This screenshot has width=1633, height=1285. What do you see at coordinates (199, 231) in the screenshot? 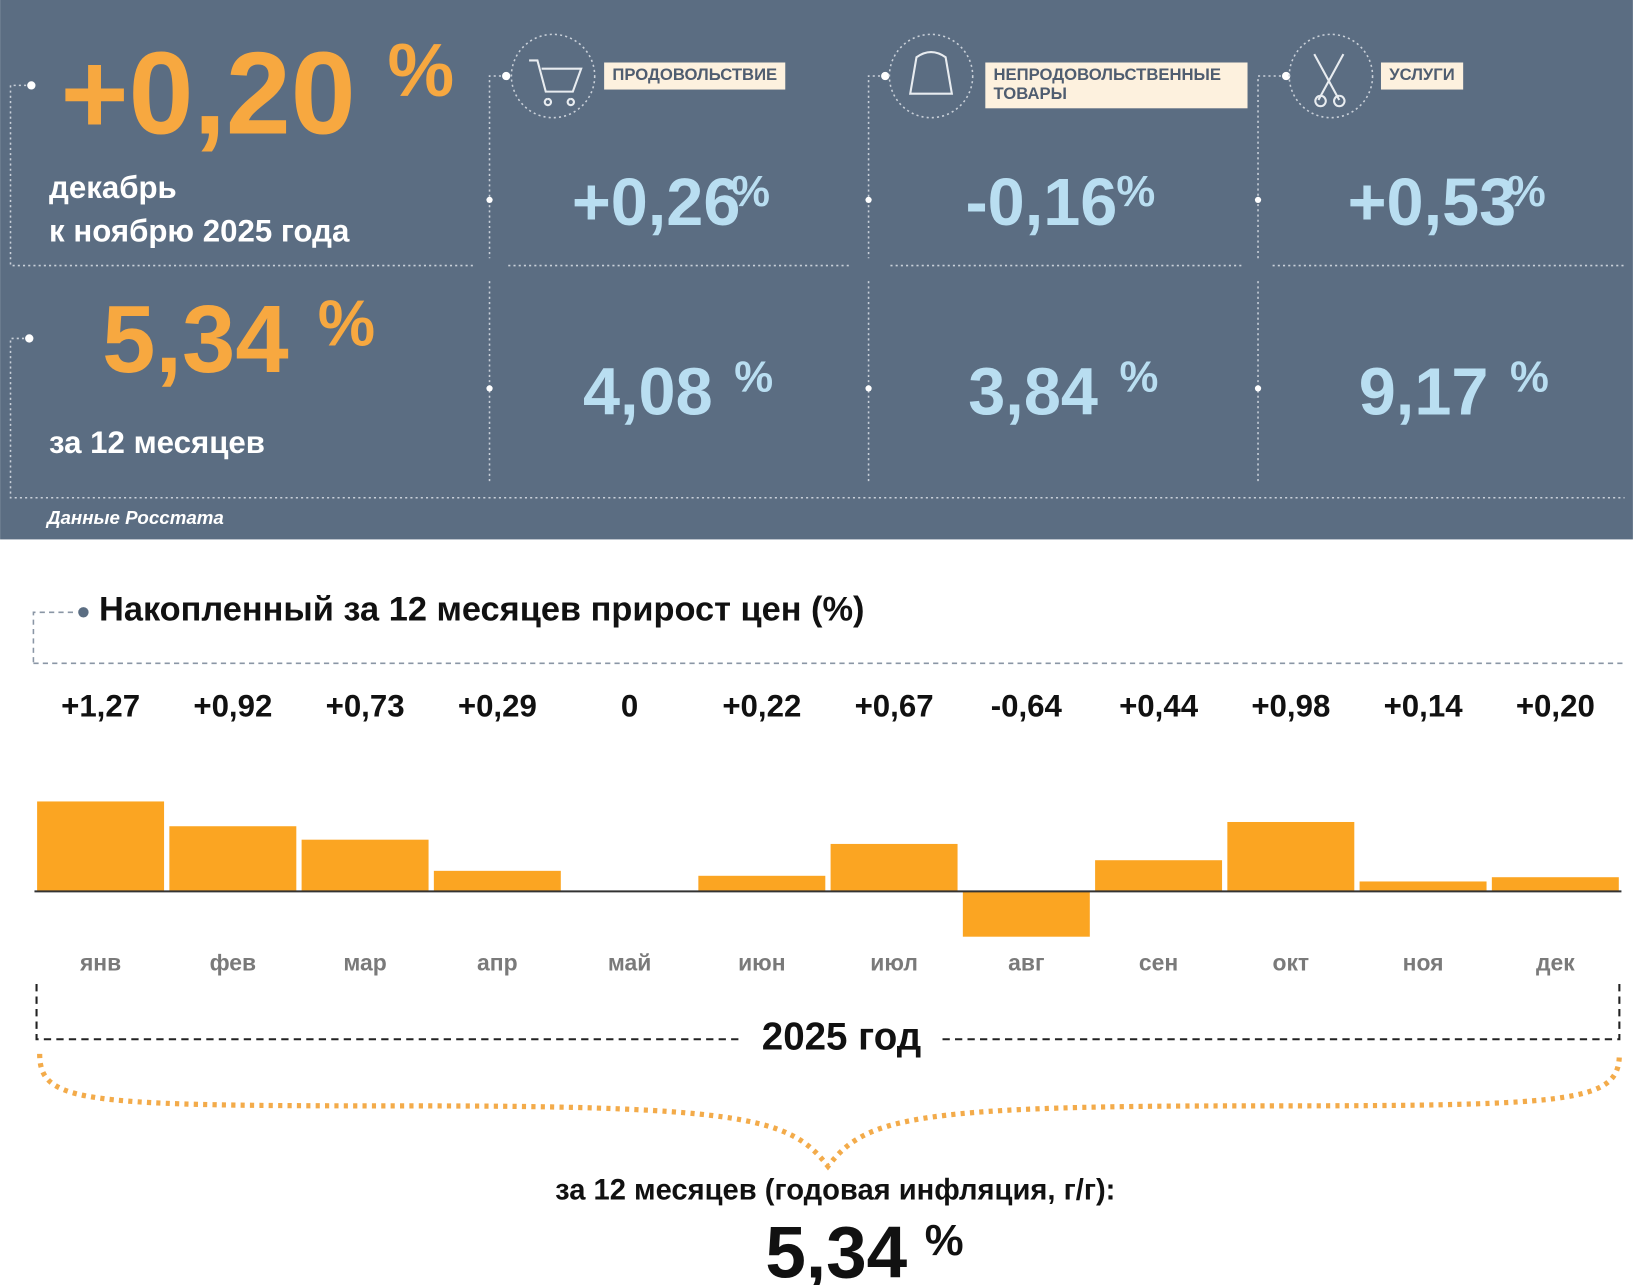
I see `caption: к ноябрю 2025 года` at bounding box center [199, 231].